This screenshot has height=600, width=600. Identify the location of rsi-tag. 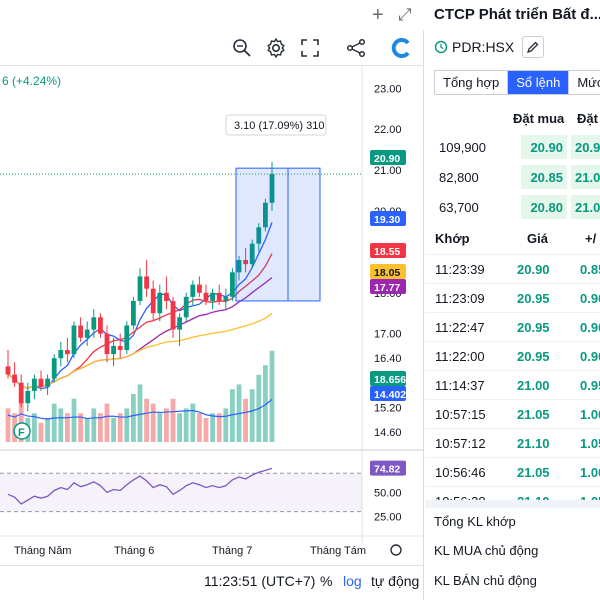
(388, 468).